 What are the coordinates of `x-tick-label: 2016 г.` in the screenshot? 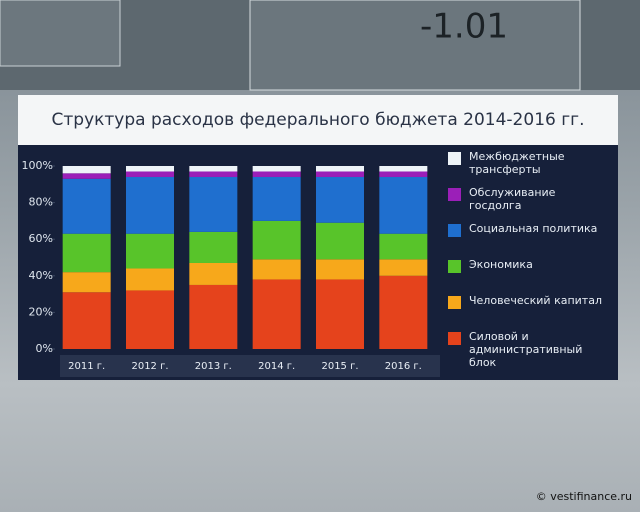 It's located at (403, 366).